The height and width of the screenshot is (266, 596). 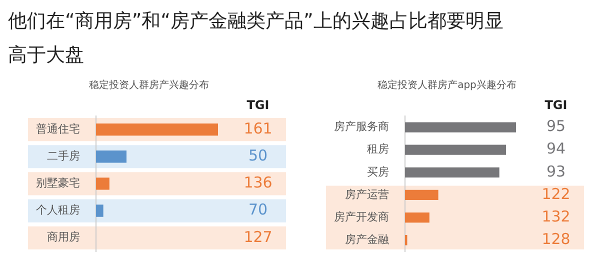 I want to click on text: 70, so click(x=258, y=209).